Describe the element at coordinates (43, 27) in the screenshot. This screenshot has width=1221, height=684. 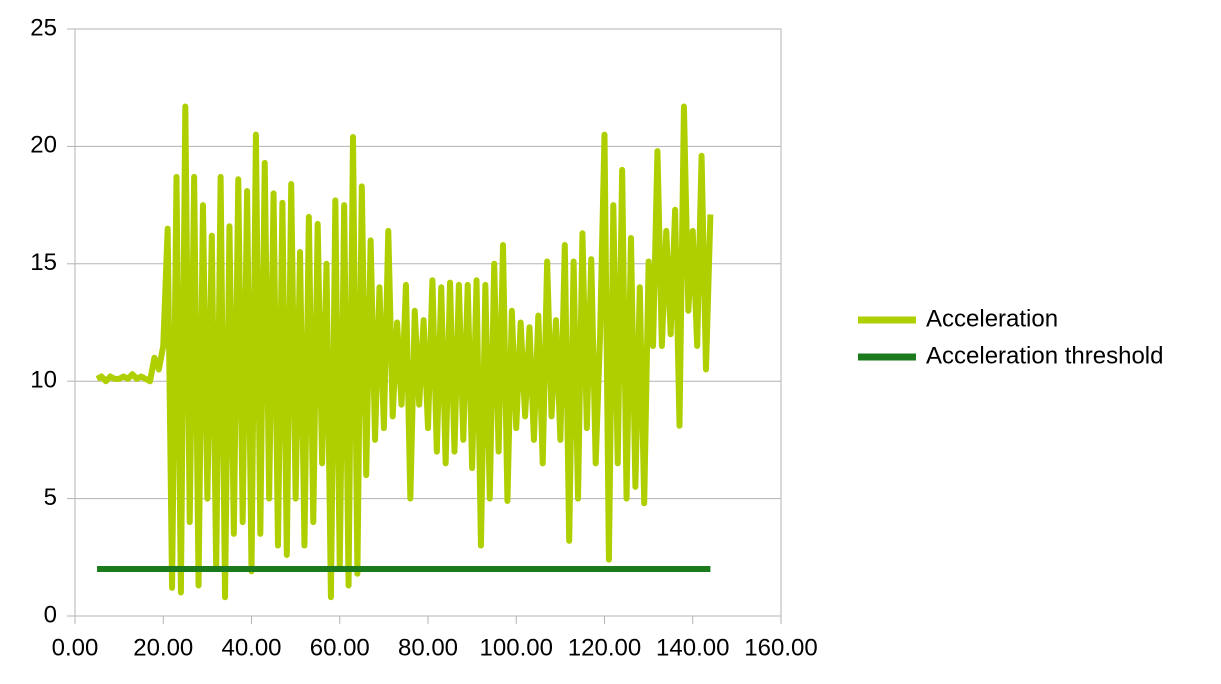
I see `y-tick-label: 25` at that location.